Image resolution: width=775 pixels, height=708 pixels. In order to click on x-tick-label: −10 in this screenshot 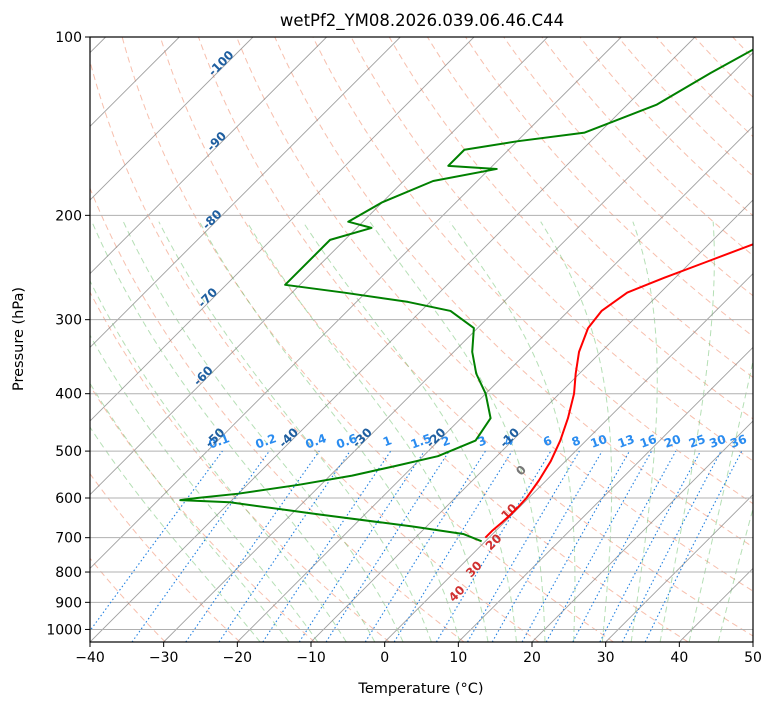, I will do `click(311, 658)`.